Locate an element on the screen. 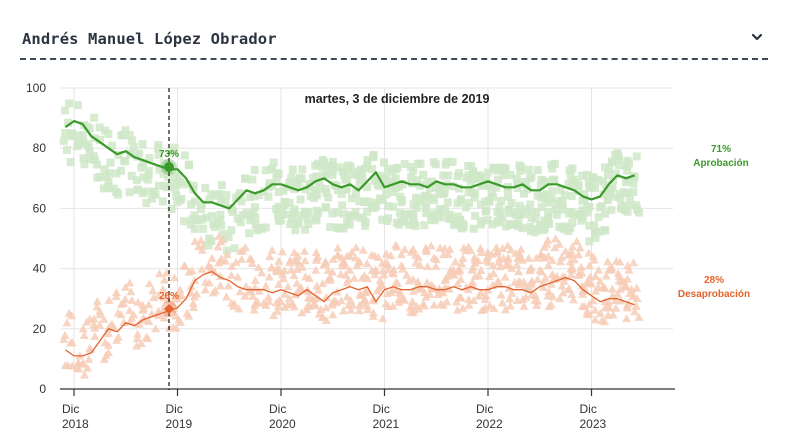 Image resolution: width=800 pixels, height=439 pixels. x-tick-year: 2023 is located at coordinates (593, 424).